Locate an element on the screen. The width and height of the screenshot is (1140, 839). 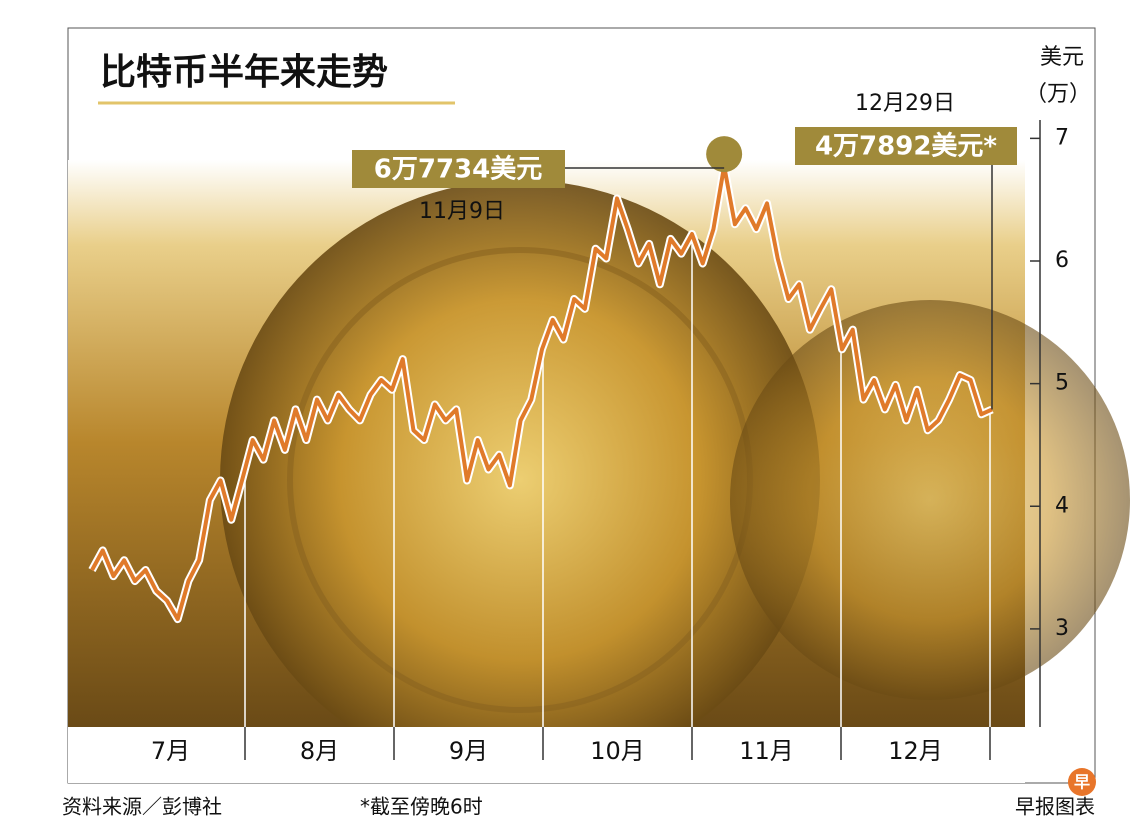
y-tick-label: 3 is located at coordinates (1062, 628).